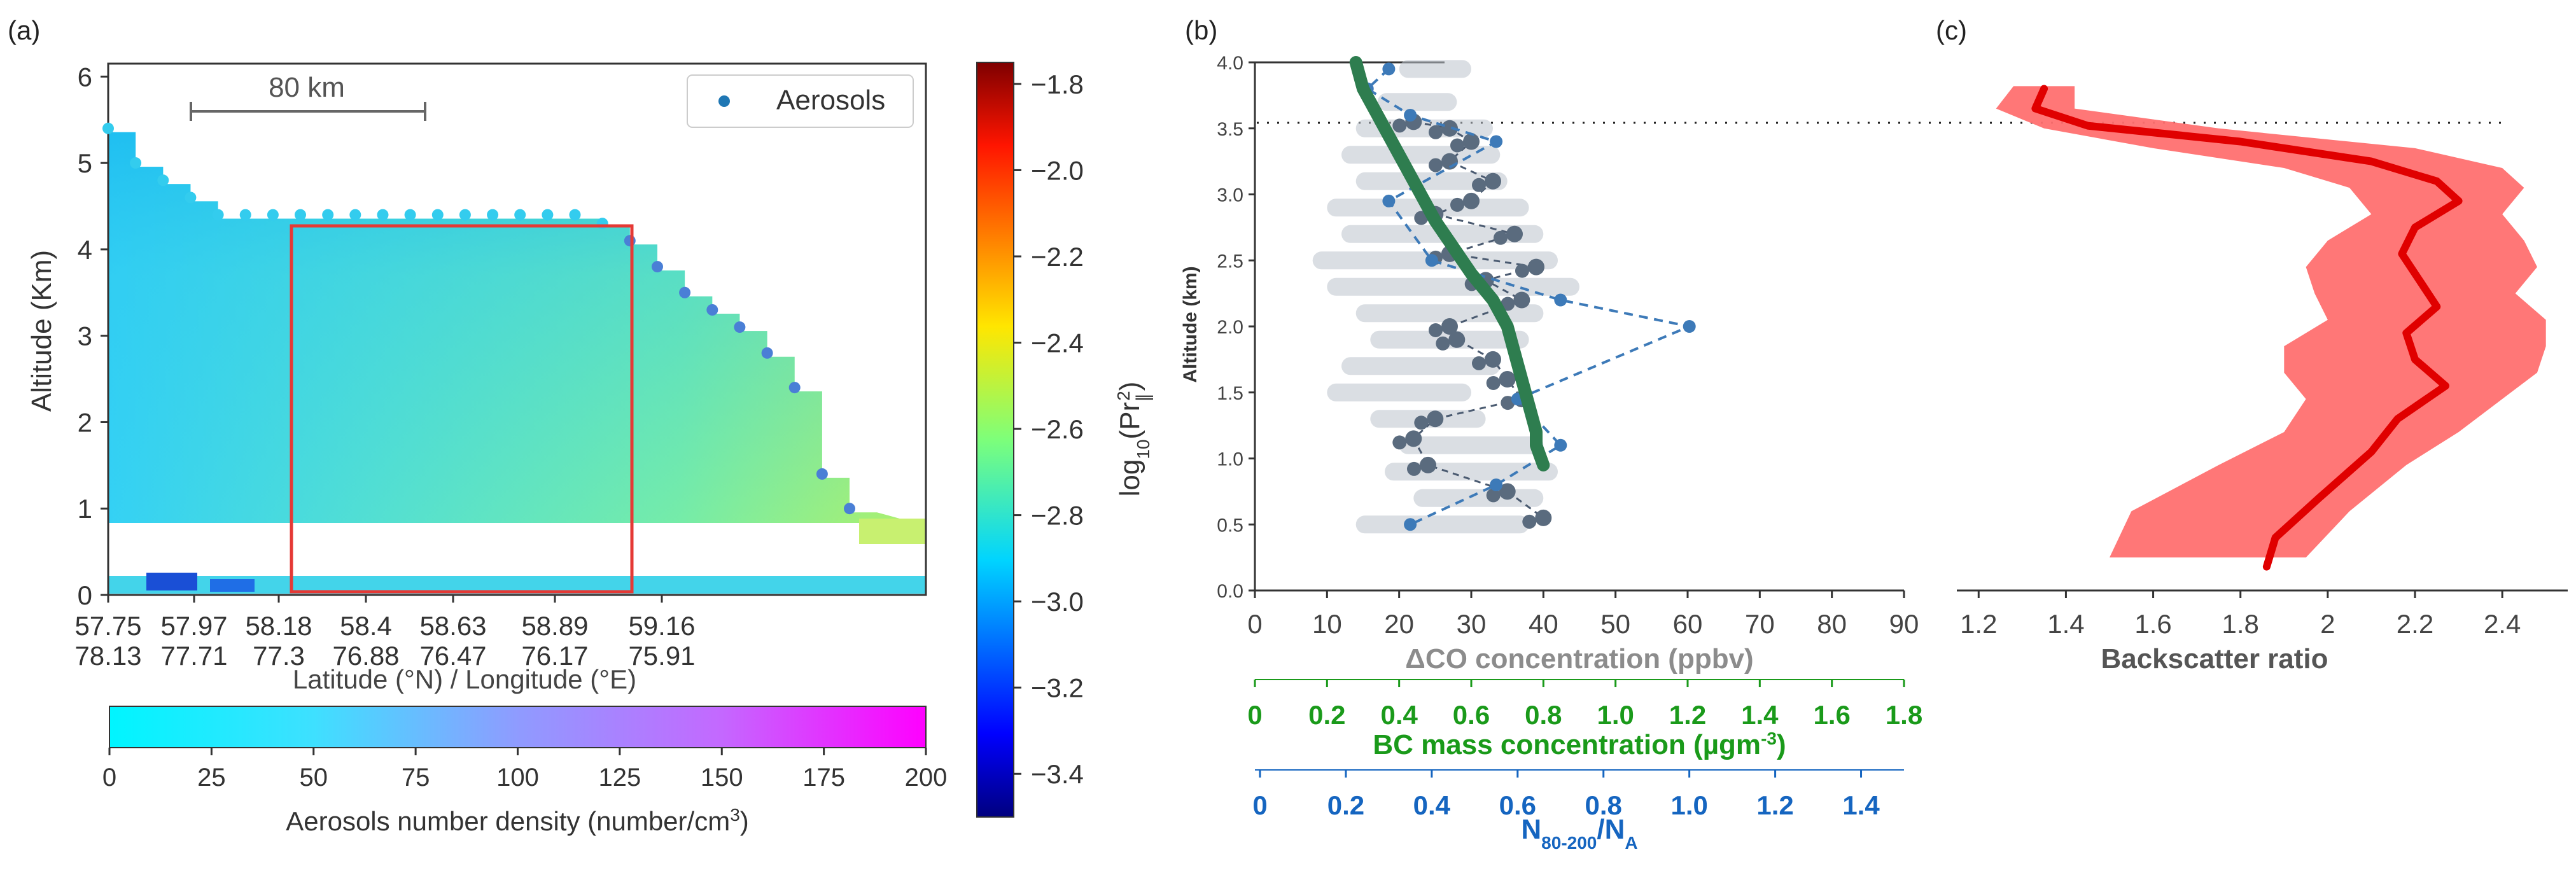 This screenshot has width=2576, height=873. What do you see at coordinates (41, 331) in the screenshot?
I see `y-axis-label: Altitude (Km)` at bounding box center [41, 331].